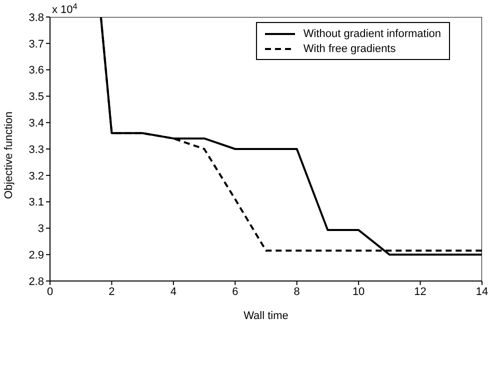 The width and height of the screenshot is (490, 382). Describe the element at coordinates (111, 292) in the screenshot. I see `x-tick-label: 2` at that location.